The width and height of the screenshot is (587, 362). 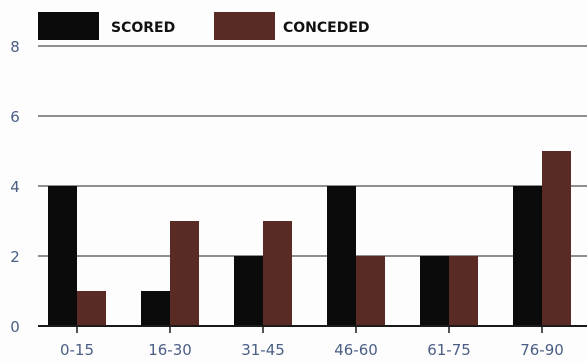 I want to click on x-tick-labels: 0-15 16-30 31-45 46-60 61-75 76-90, so click(x=312, y=350).